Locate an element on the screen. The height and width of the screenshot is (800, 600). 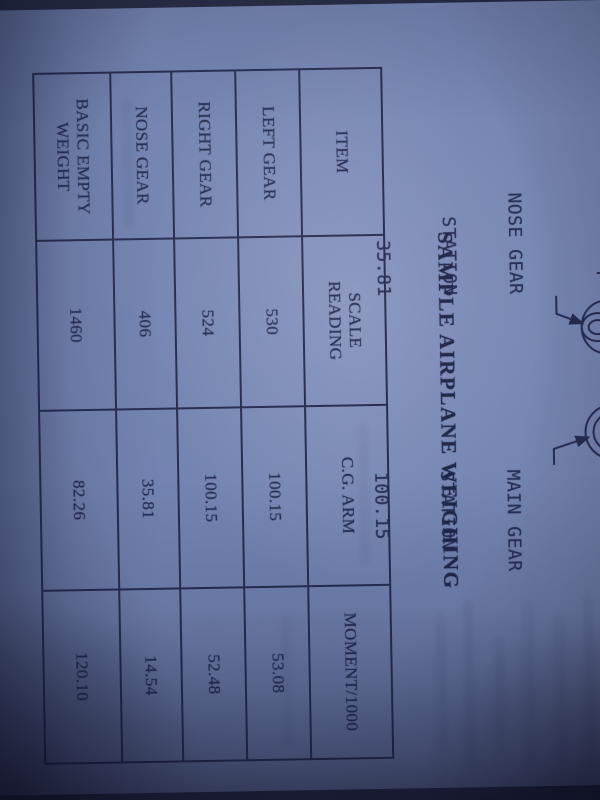
table-row: LEFT GEAR 530 100.15 53.08 is located at coordinates (273, 415).